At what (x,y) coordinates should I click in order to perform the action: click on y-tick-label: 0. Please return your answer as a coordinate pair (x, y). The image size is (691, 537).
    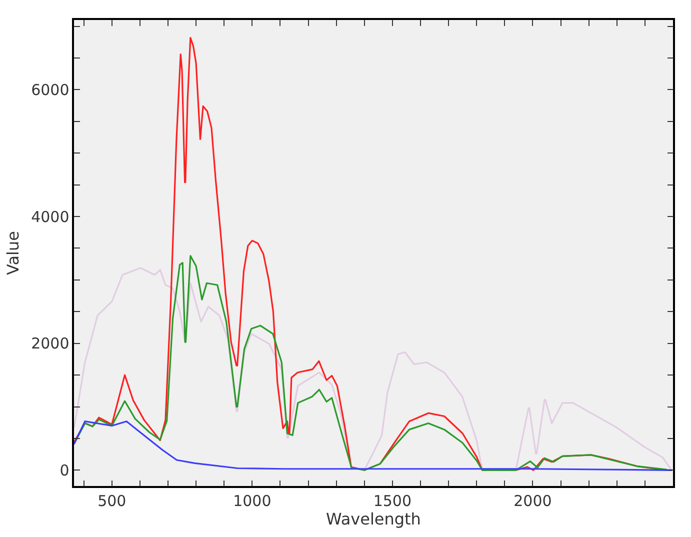
    Looking at the image, I should click on (65, 470).